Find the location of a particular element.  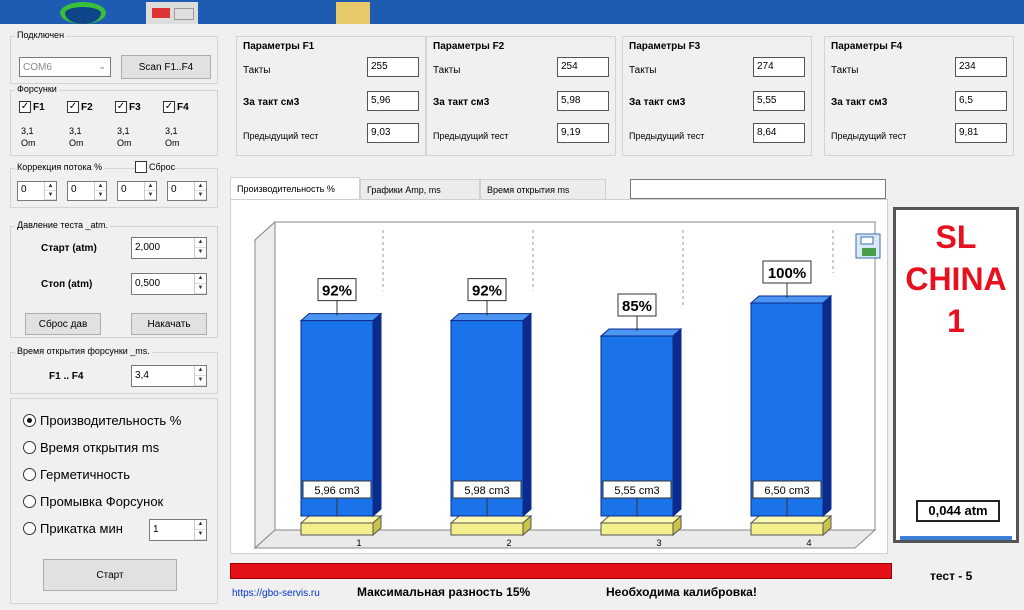

category-label: 3 is located at coordinates (658, 543).